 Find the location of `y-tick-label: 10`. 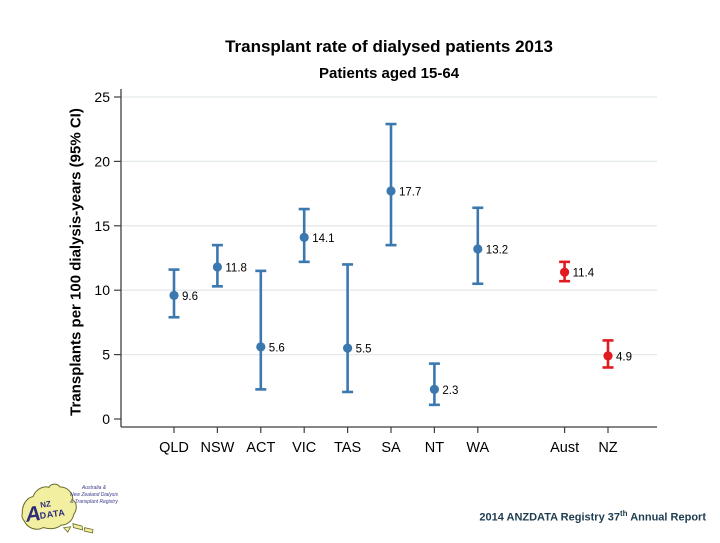

y-tick-label: 10 is located at coordinates (102, 290).